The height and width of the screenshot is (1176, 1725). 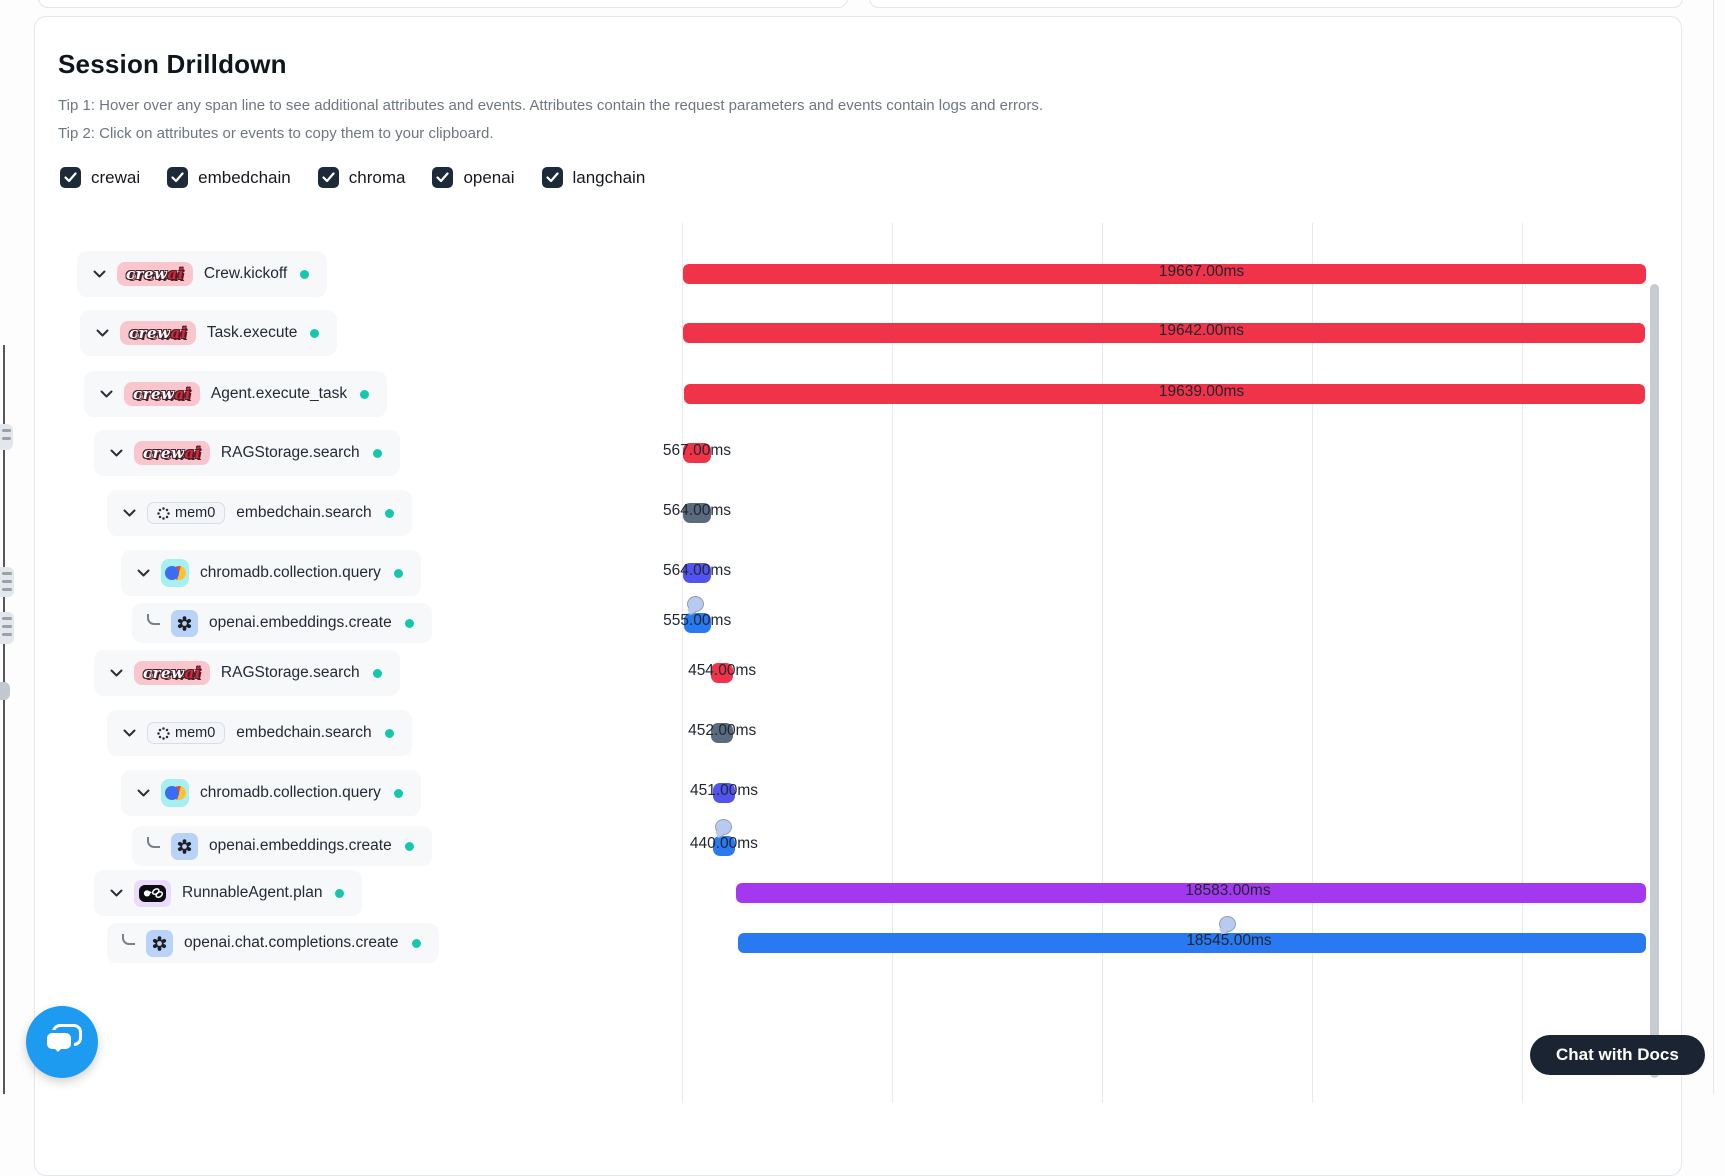 I want to click on window-edge-line, so click(x=1713, y=547).